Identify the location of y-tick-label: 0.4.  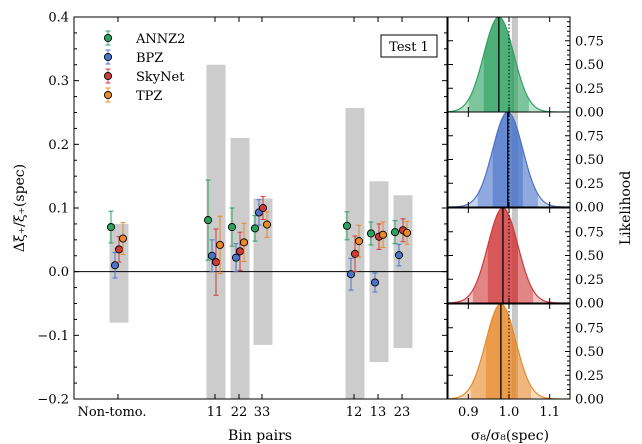
(58, 18).